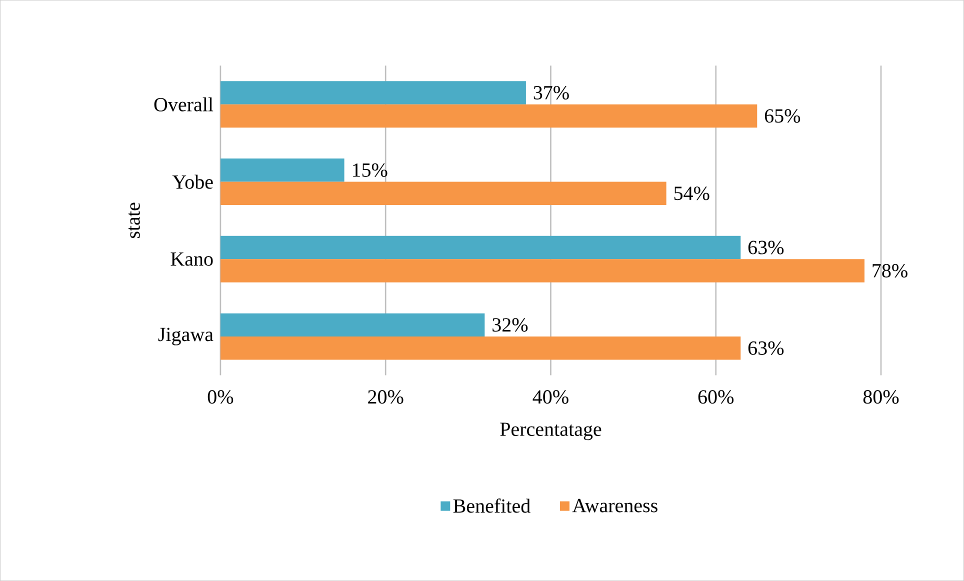 The width and height of the screenshot is (964, 581). Describe the element at coordinates (890, 271) in the screenshot. I see `data-label: 78%` at that location.